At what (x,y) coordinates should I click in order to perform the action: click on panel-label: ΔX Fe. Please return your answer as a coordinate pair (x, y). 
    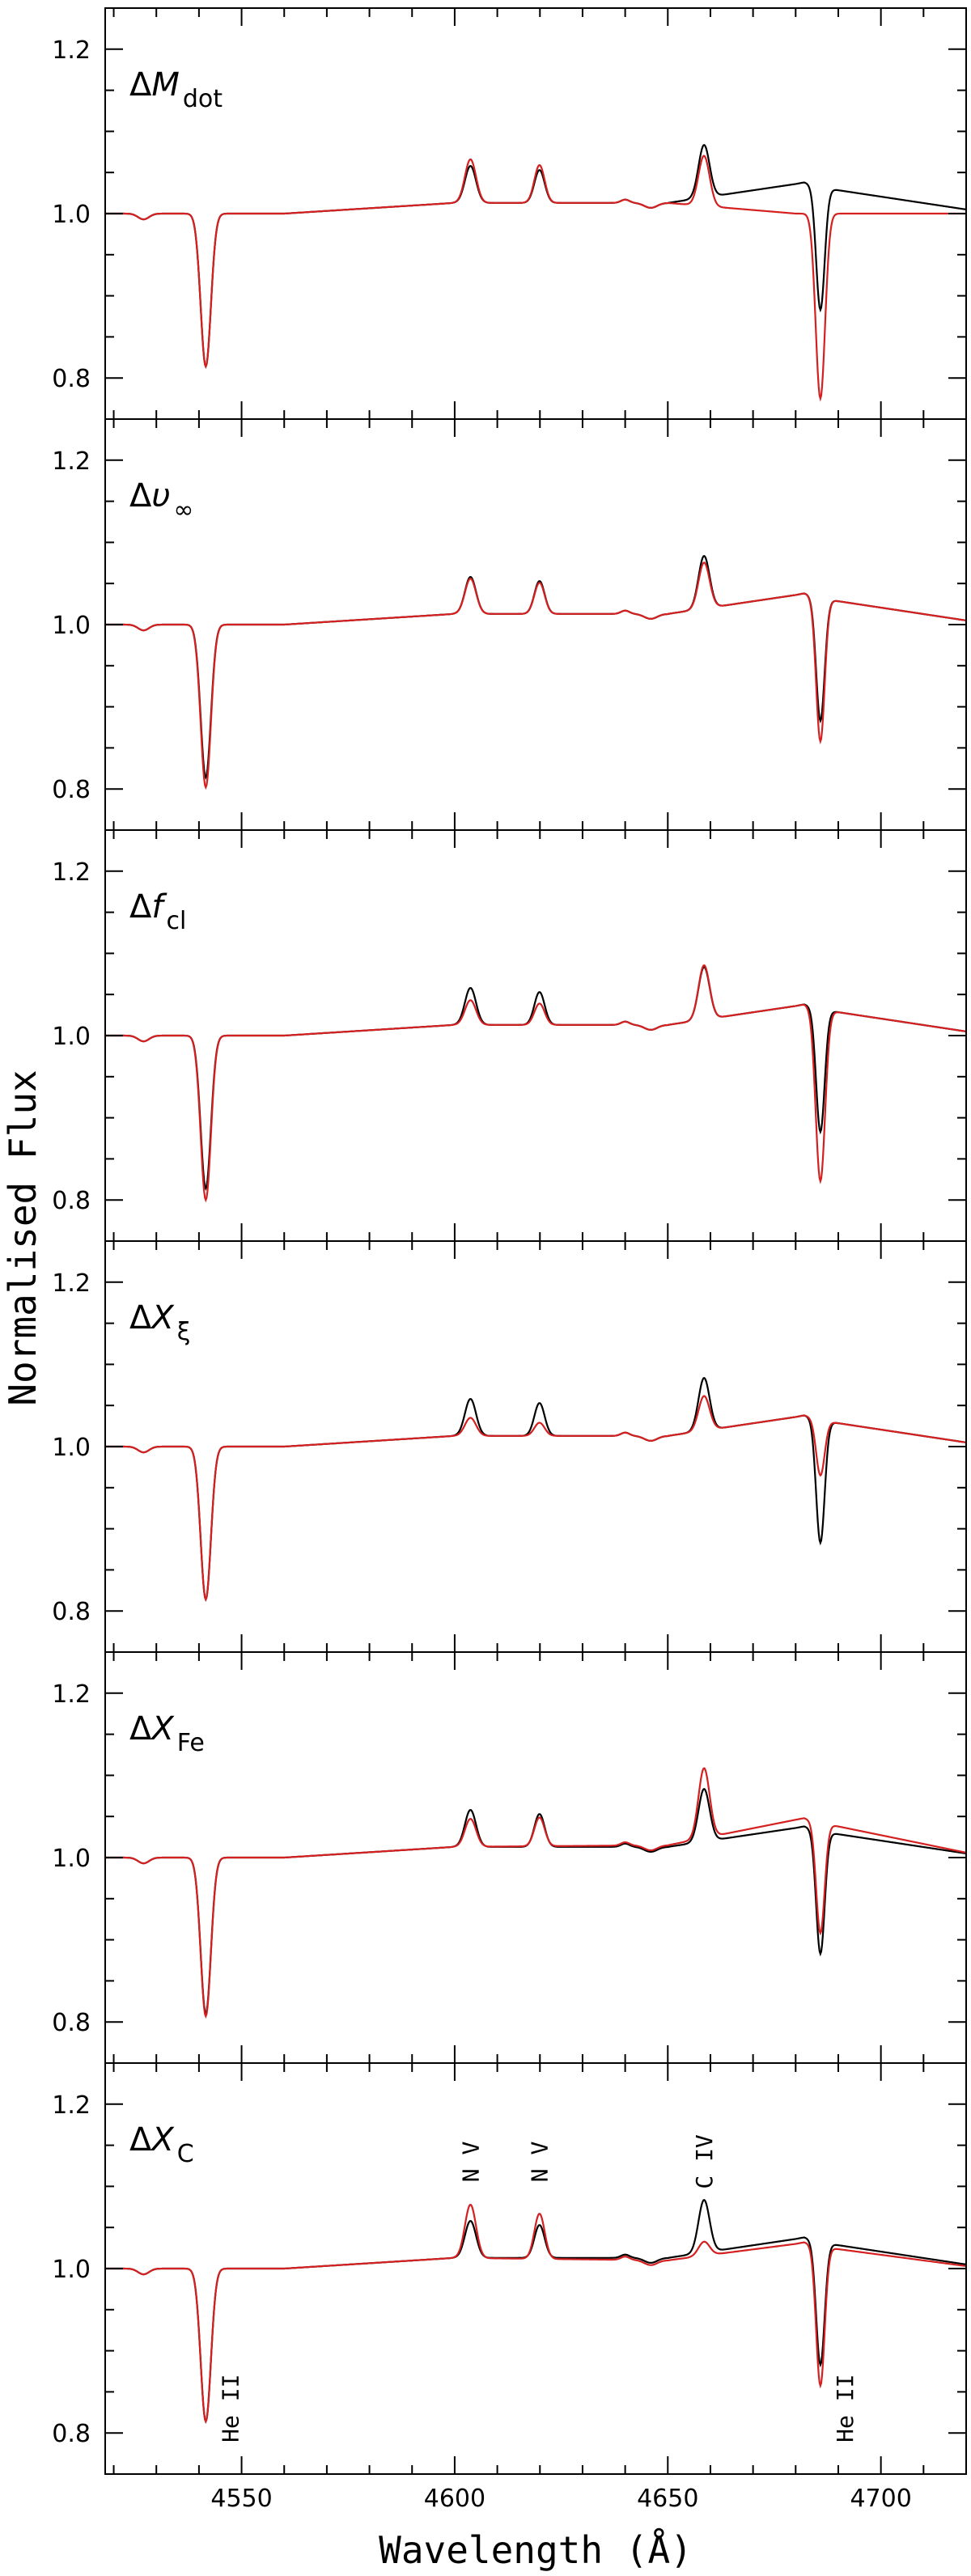
    Looking at the image, I should click on (167, 1733).